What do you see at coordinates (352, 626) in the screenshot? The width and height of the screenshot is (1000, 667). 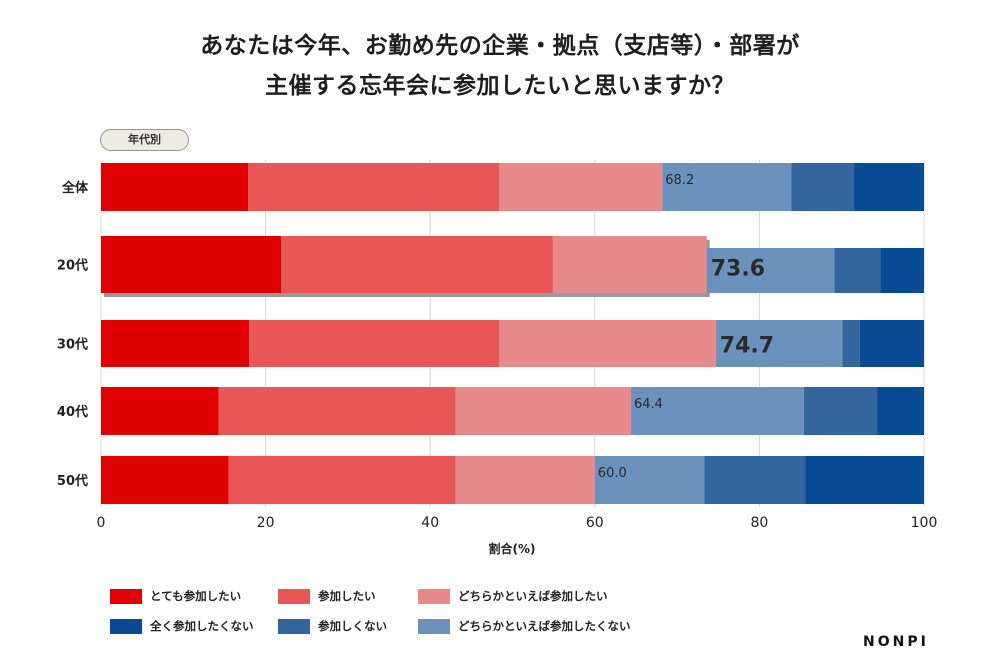 I see `legend-label: 参加しくない` at bounding box center [352, 626].